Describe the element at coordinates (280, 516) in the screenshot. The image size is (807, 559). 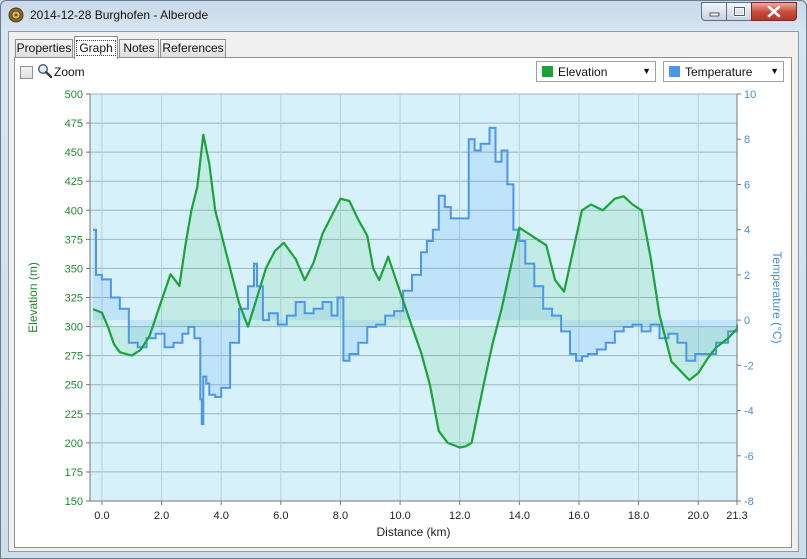
I see `bottom-tick-label: 6.0` at that location.